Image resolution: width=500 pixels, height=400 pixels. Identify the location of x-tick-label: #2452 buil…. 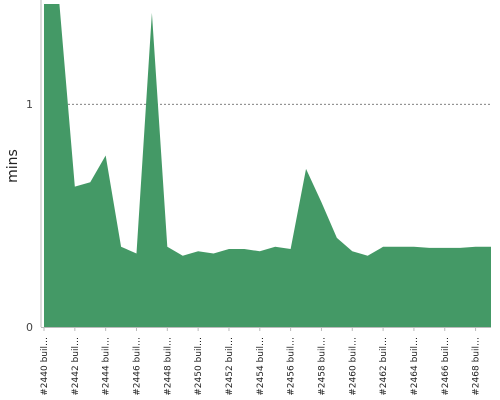
(230, 366).